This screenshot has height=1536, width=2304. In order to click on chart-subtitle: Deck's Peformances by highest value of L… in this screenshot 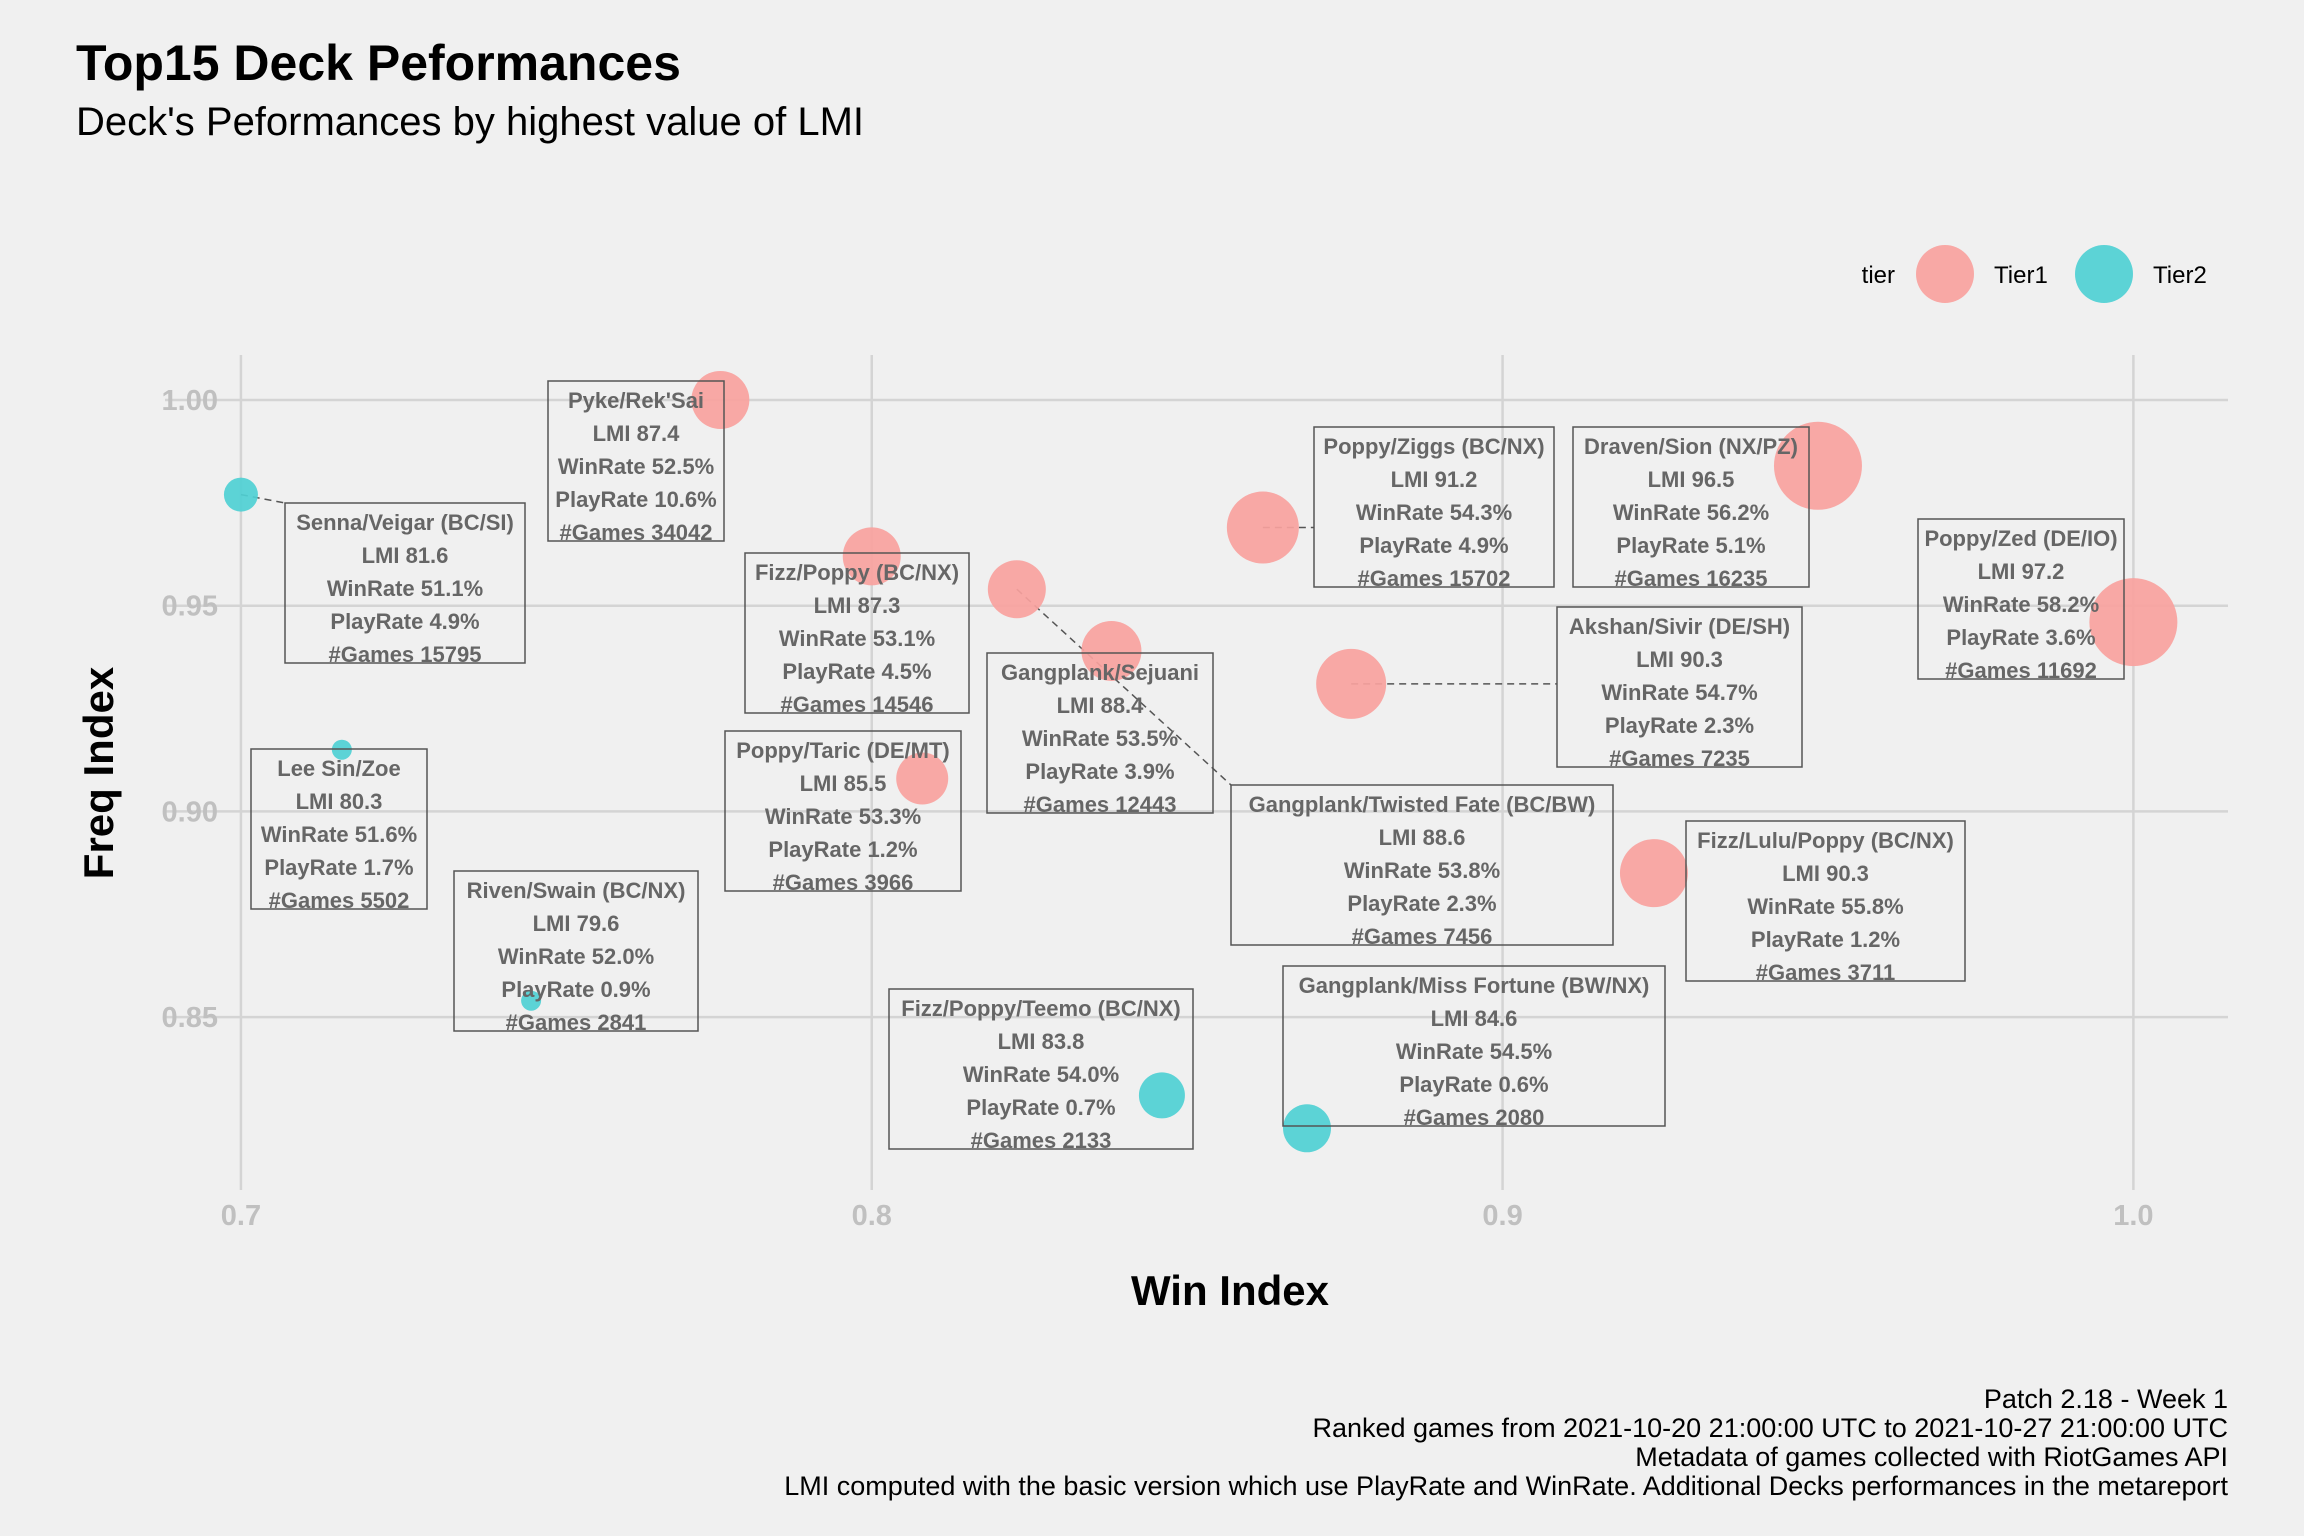, I will do `click(470, 122)`.